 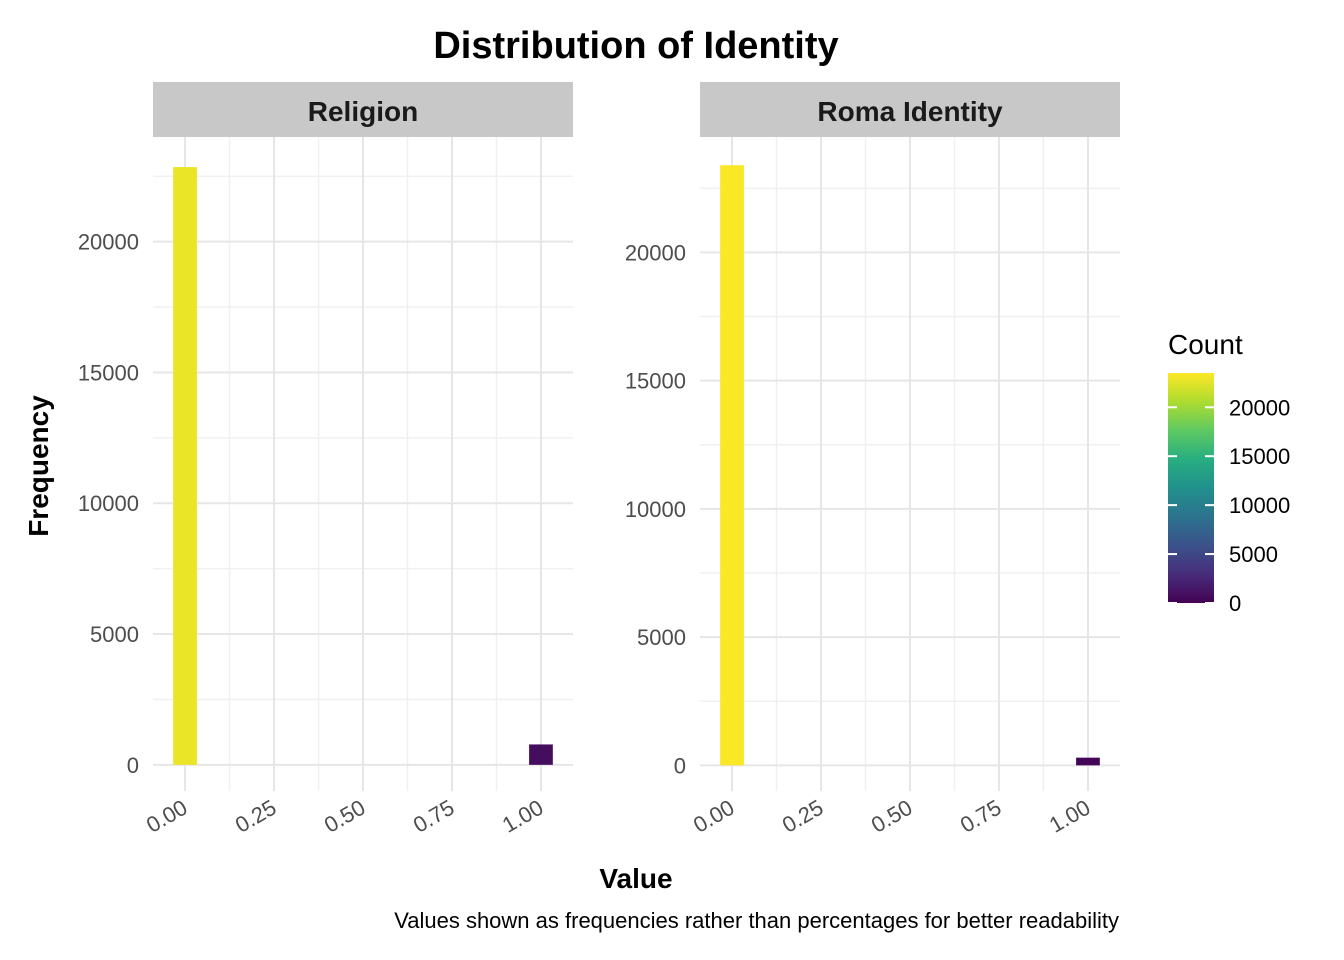 I want to click on facet-strip-label: Roma Identity, so click(x=910, y=111).